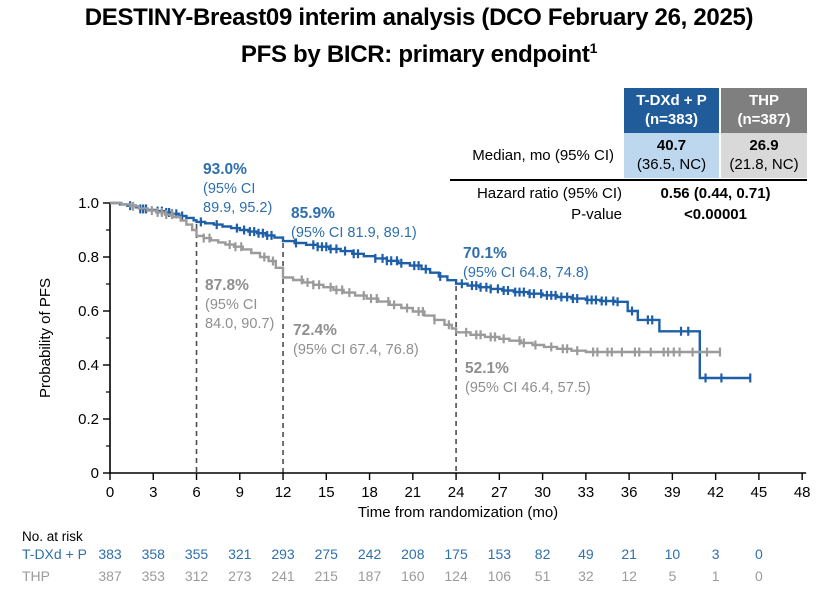  I want to click on risk-value-thp-36mo: 12, so click(629, 576).